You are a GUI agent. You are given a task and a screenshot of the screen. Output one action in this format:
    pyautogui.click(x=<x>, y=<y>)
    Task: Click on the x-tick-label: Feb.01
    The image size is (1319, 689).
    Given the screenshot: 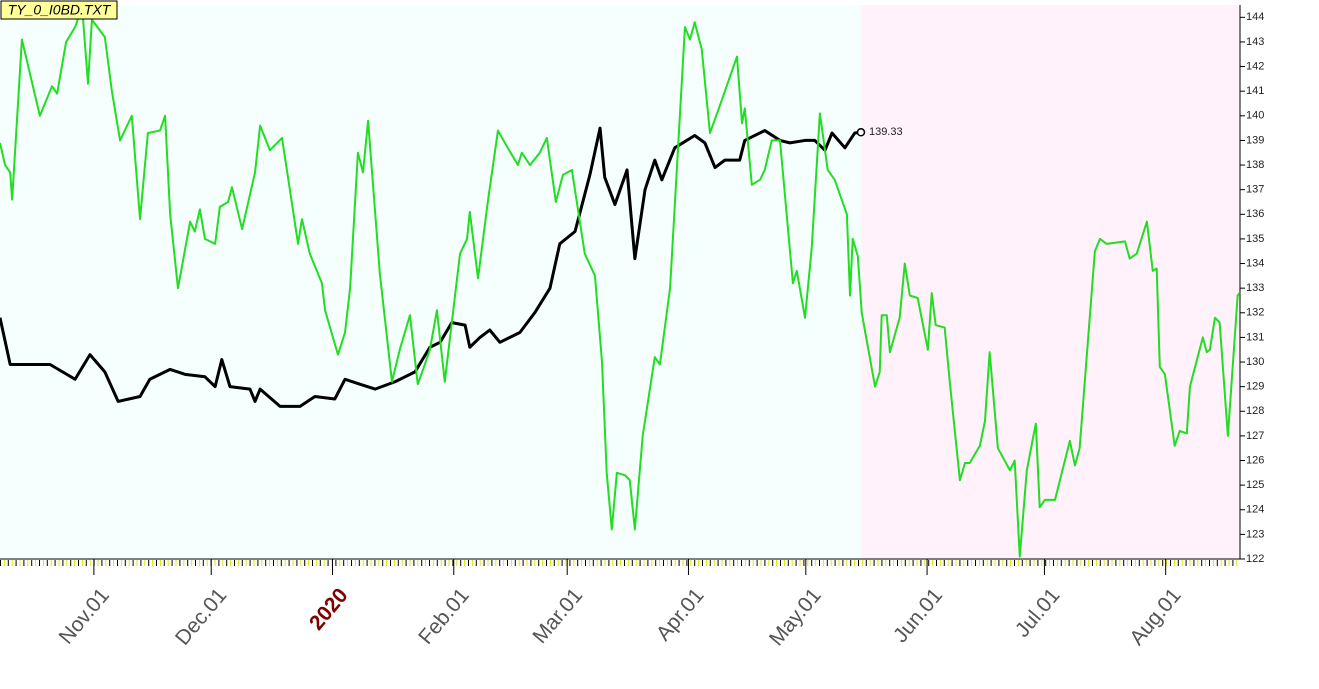 What is the action you would take?
    pyautogui.click(x=444, y=616)
    